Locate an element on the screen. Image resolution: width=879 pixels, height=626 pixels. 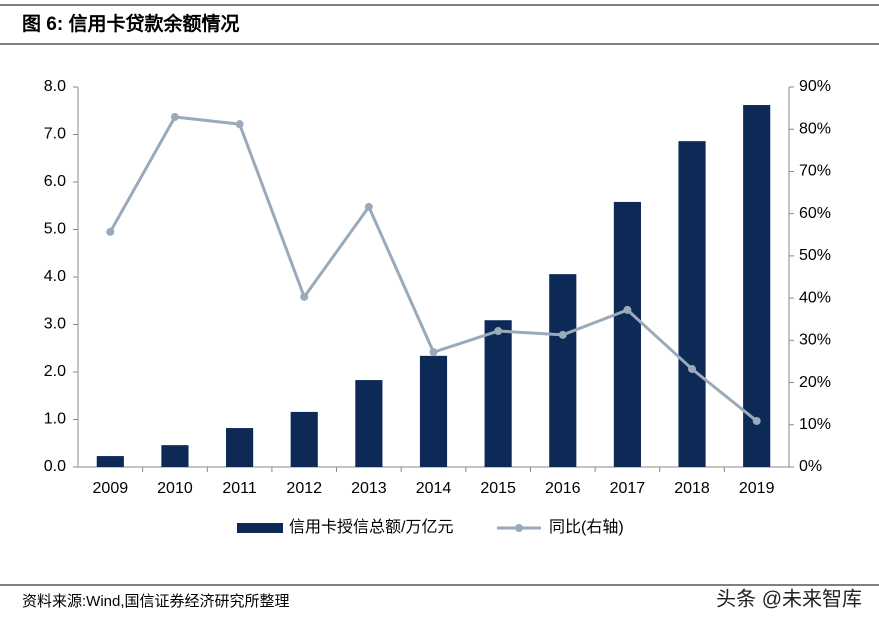
x-tick-label: 2013 is located at coordinates (369, 488).